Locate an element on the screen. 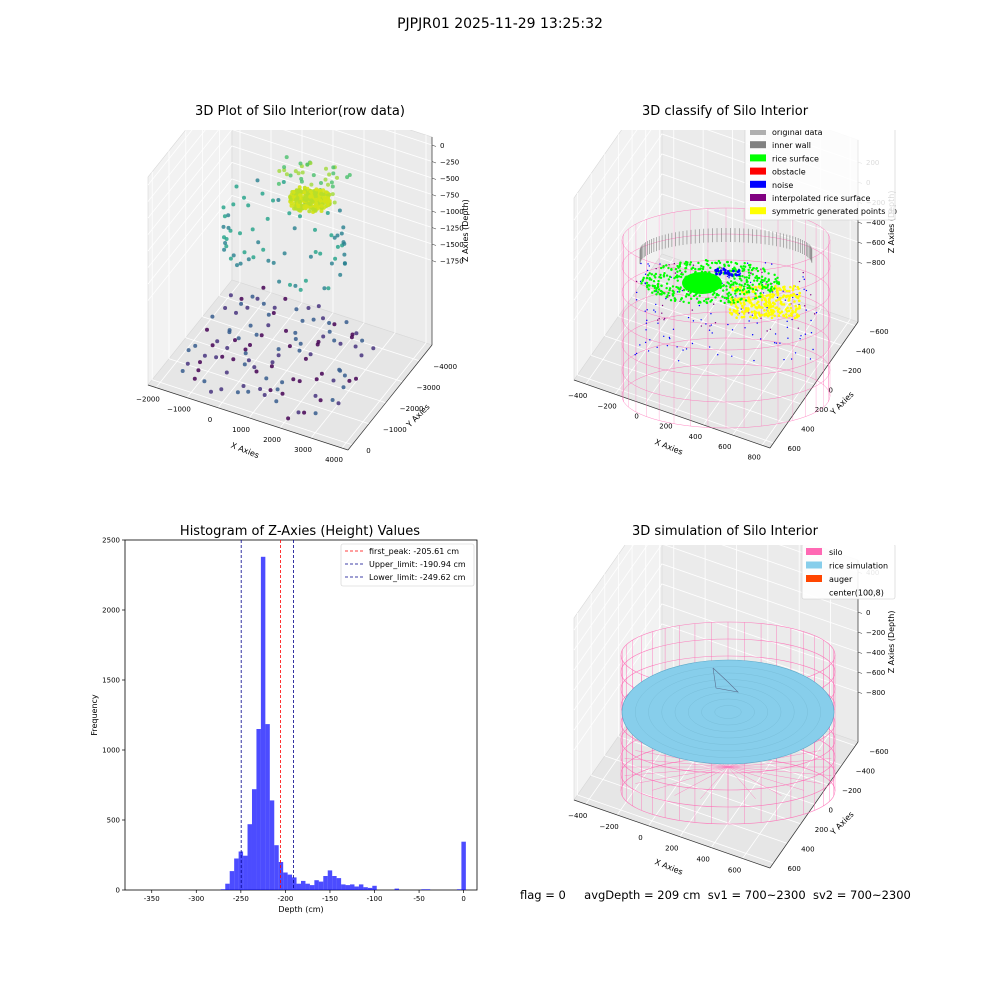 This screenshot has width=1000, height=1000. p1-gridline-y is located at coordinates (285, 370).